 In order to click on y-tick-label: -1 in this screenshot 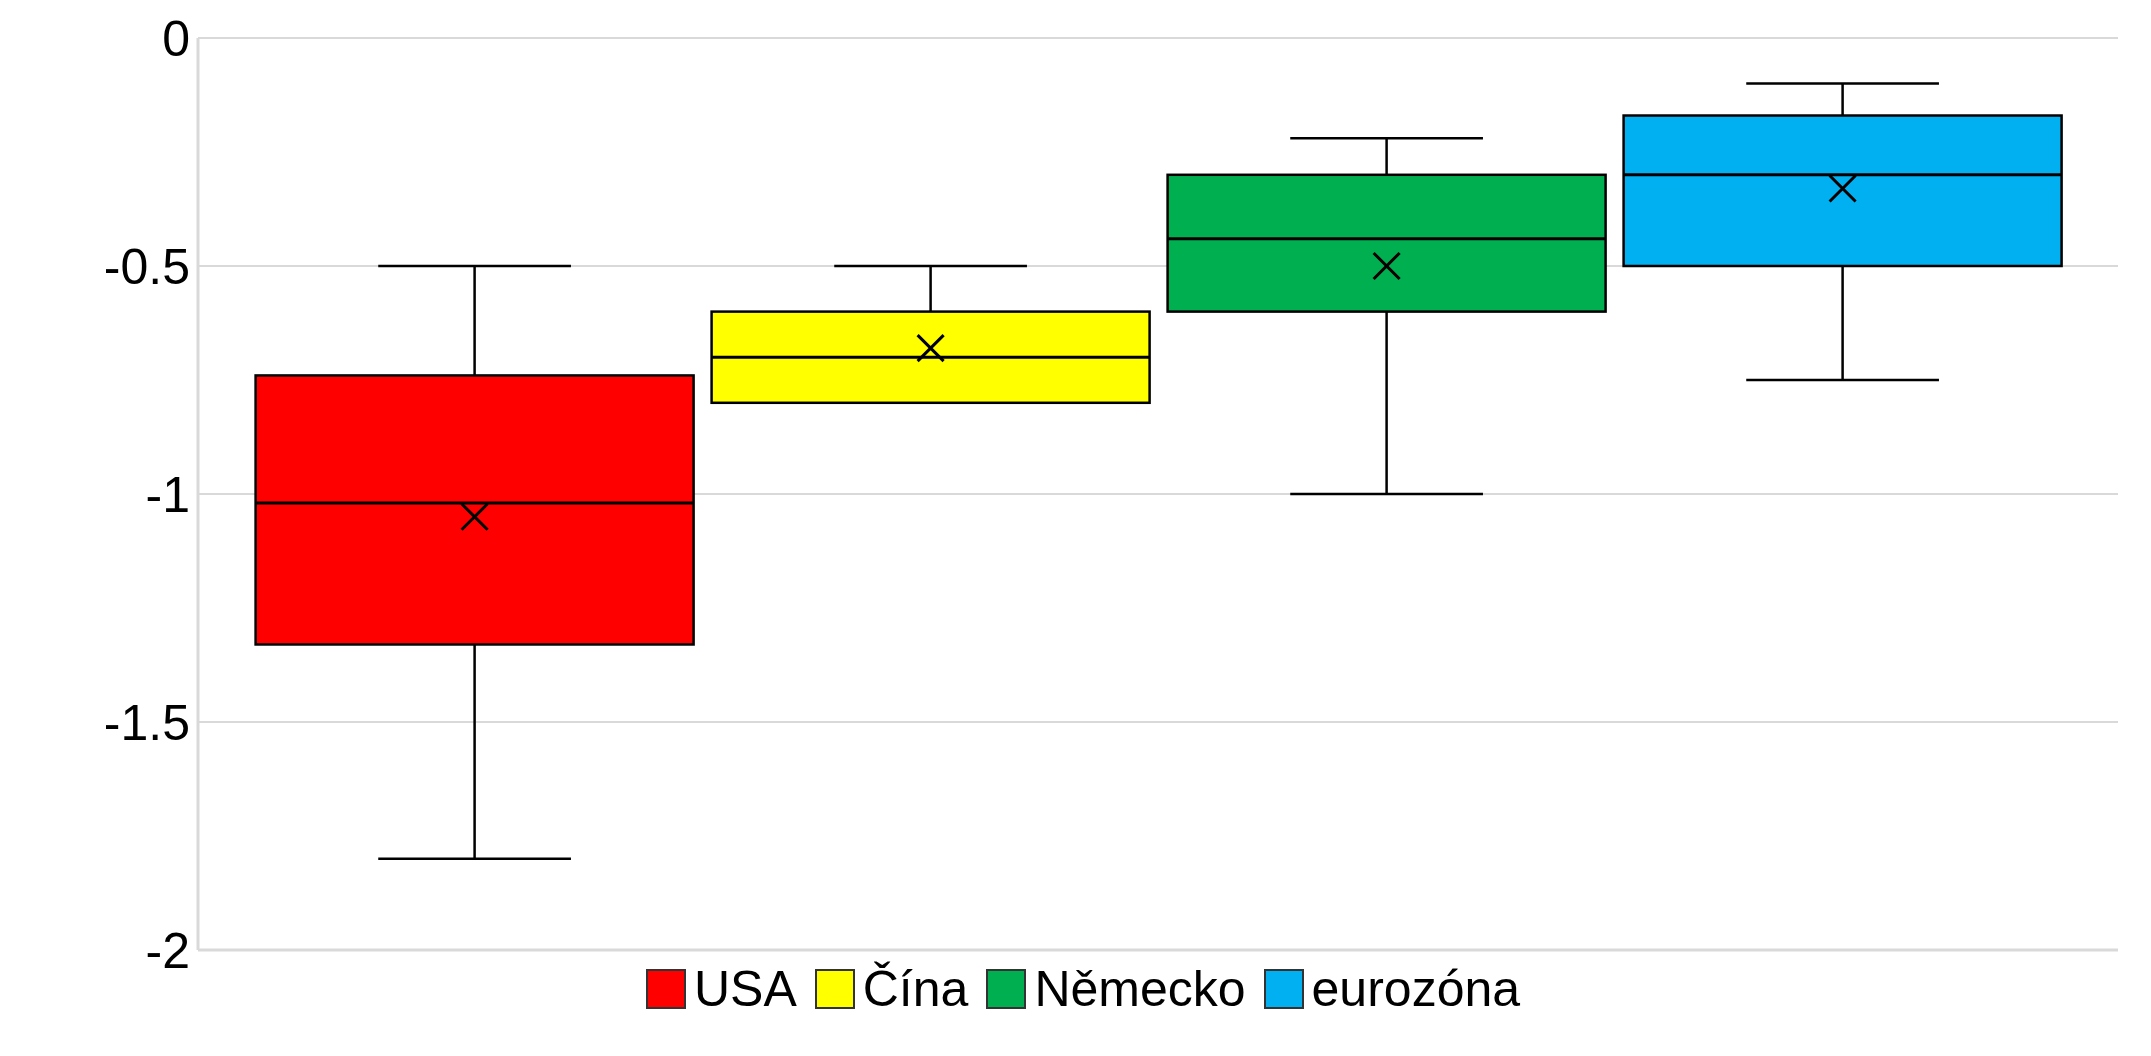, I will do `click(167, 494)`.